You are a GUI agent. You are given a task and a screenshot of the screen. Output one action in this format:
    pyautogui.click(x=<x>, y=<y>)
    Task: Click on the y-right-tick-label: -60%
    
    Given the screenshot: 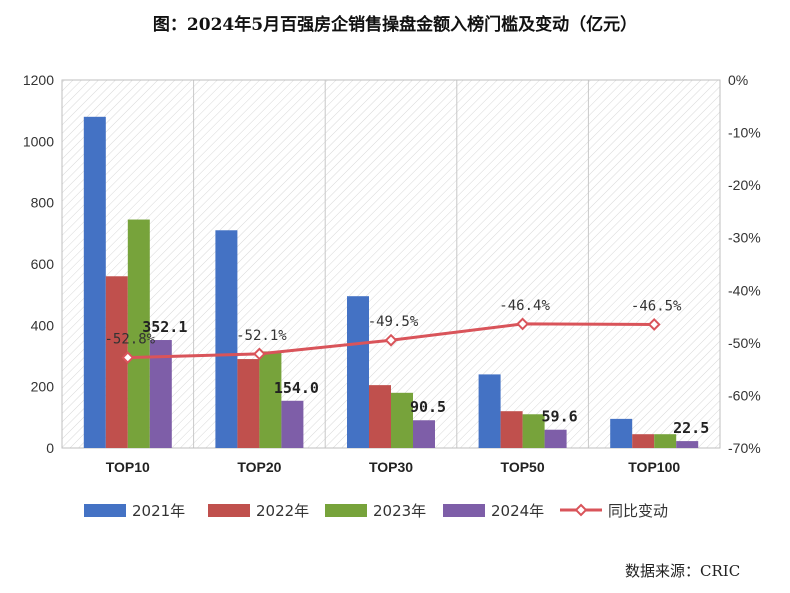 What is the action you would take?
    pyautogui.click(x=744, y=395)
    